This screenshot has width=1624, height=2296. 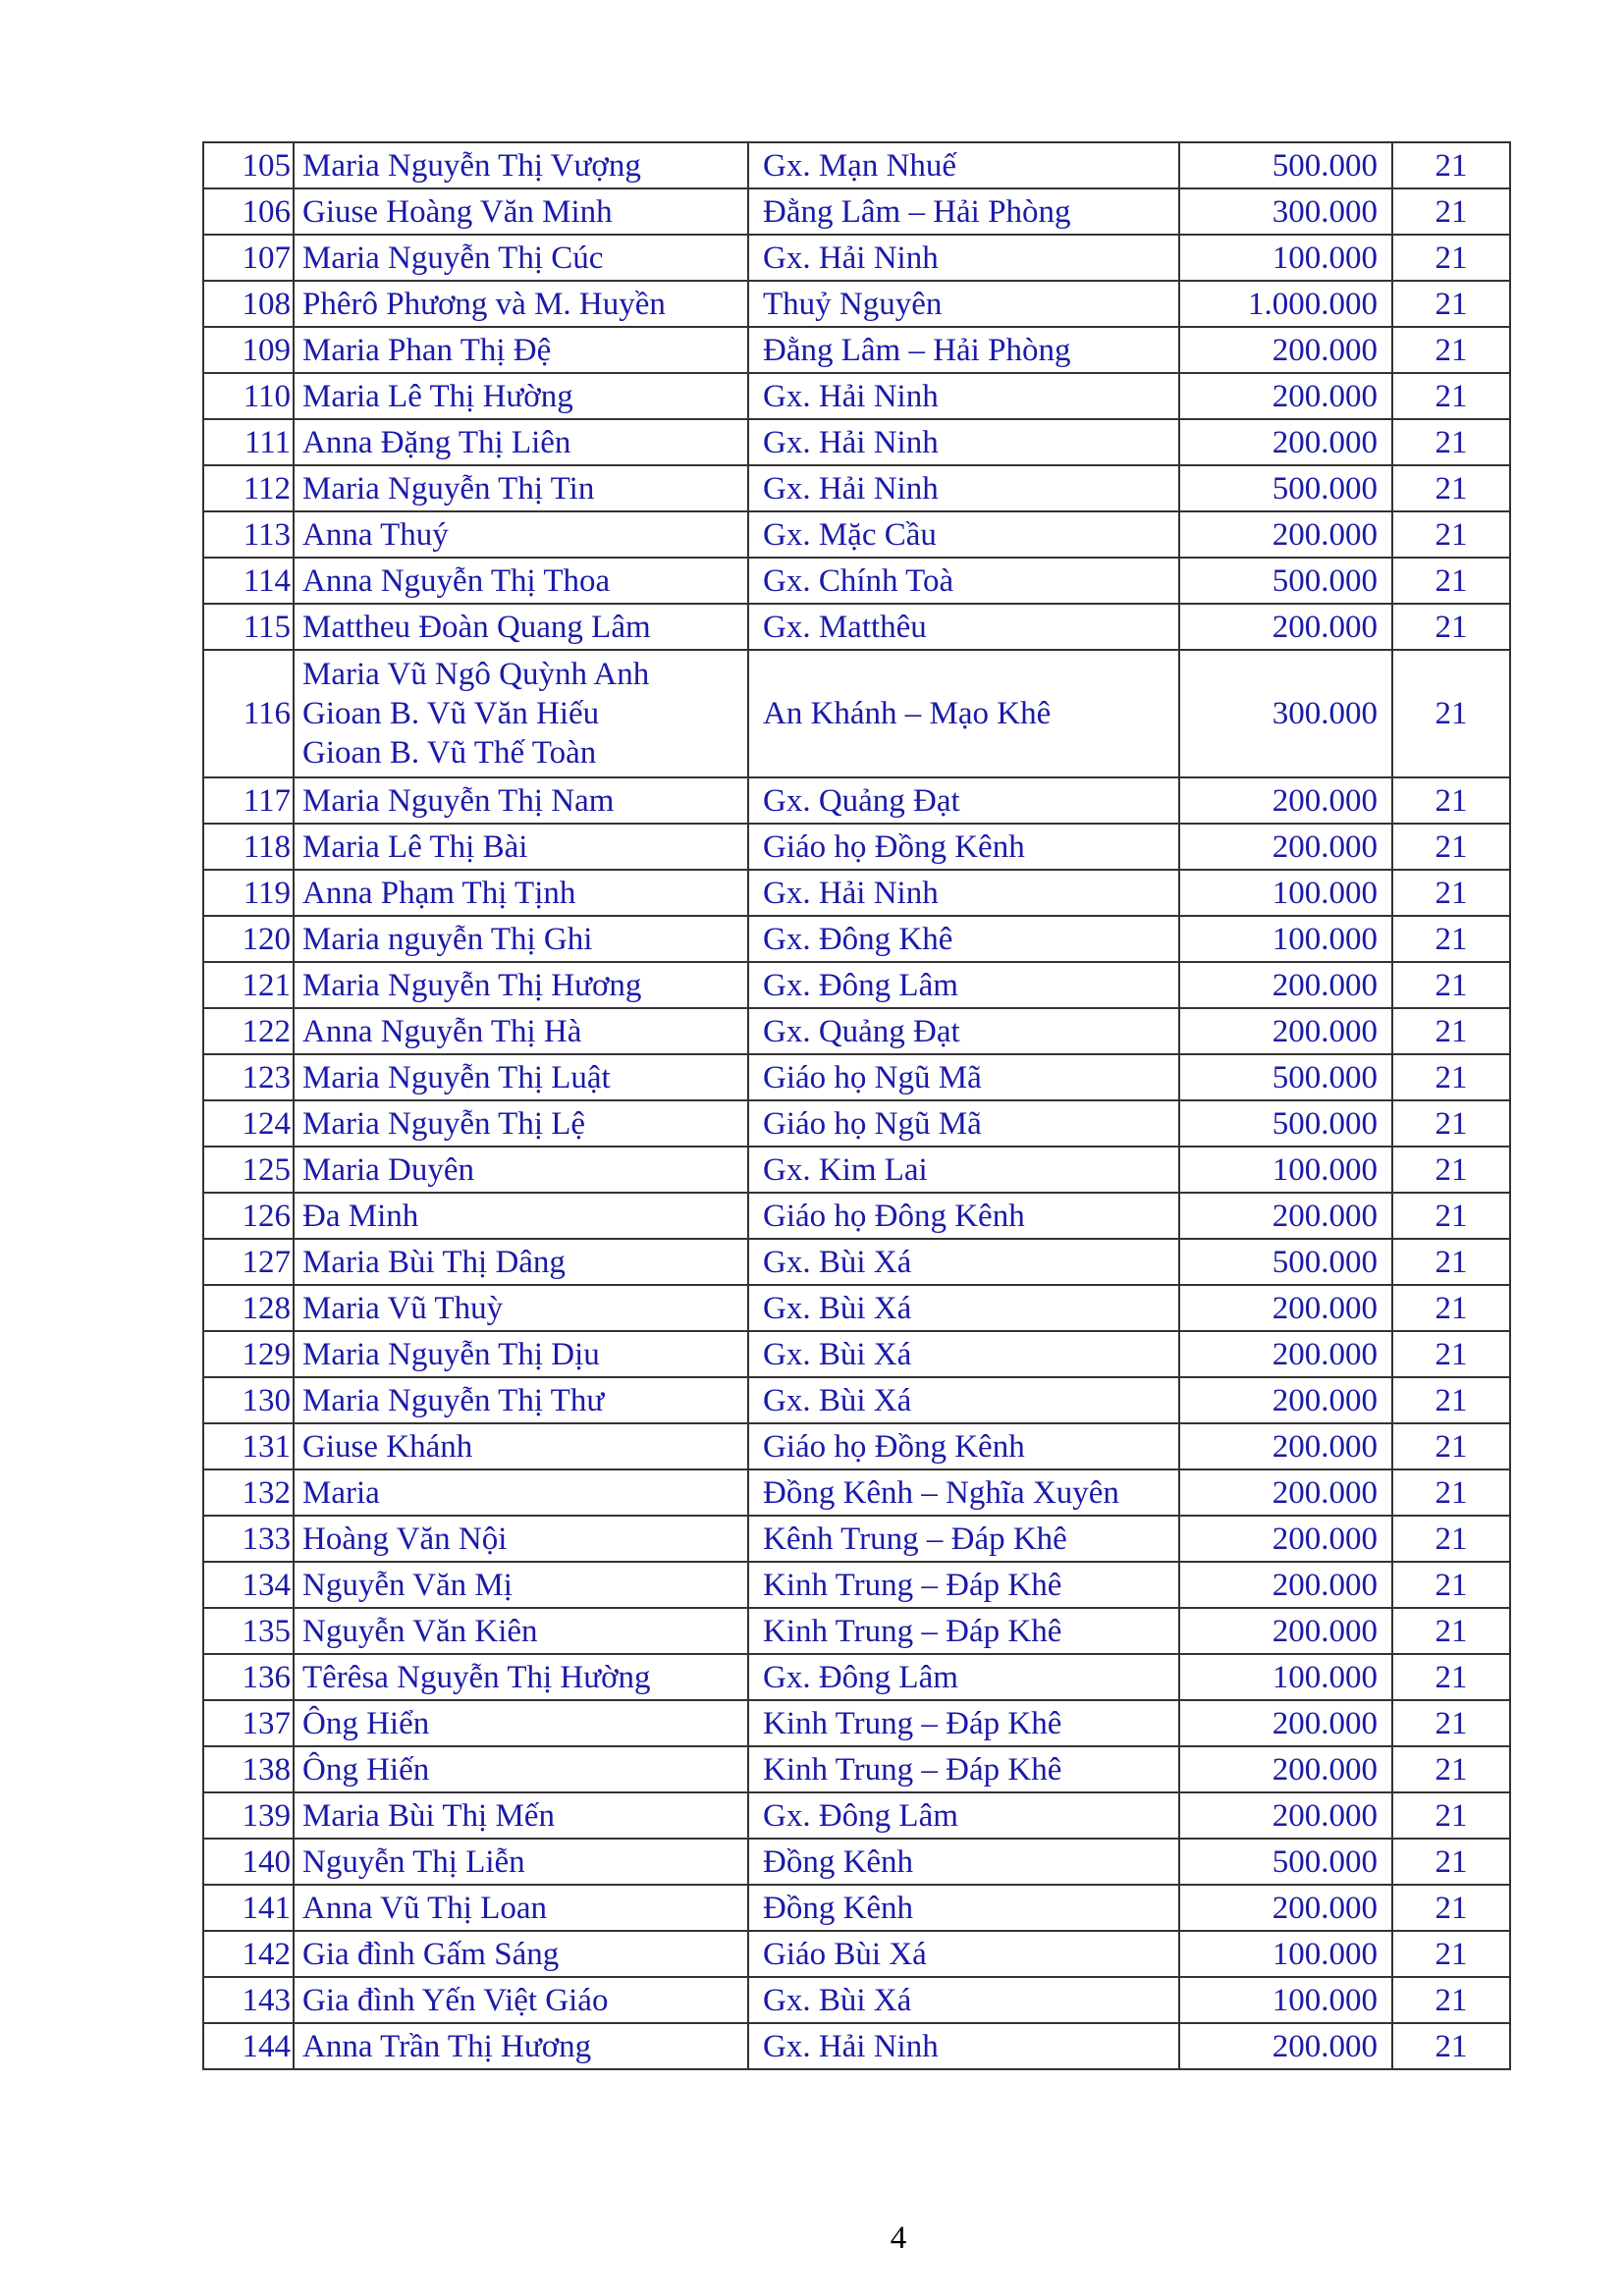 I want to click on row-number: 138, so click(x=248, y=1769).